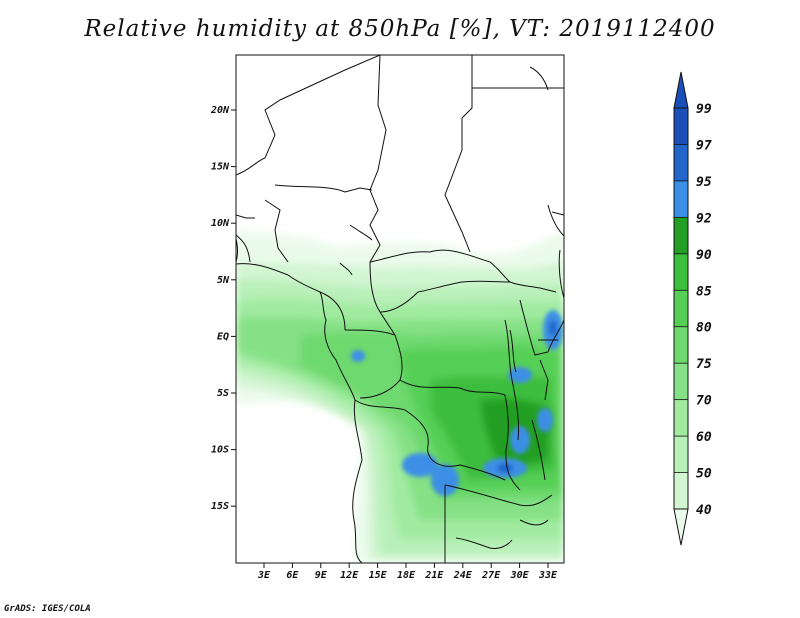  What do you see at coordinates (378, 575) in the screenshot?
I see `lon-tick-label: 15E` at bounding box center [378, 575].